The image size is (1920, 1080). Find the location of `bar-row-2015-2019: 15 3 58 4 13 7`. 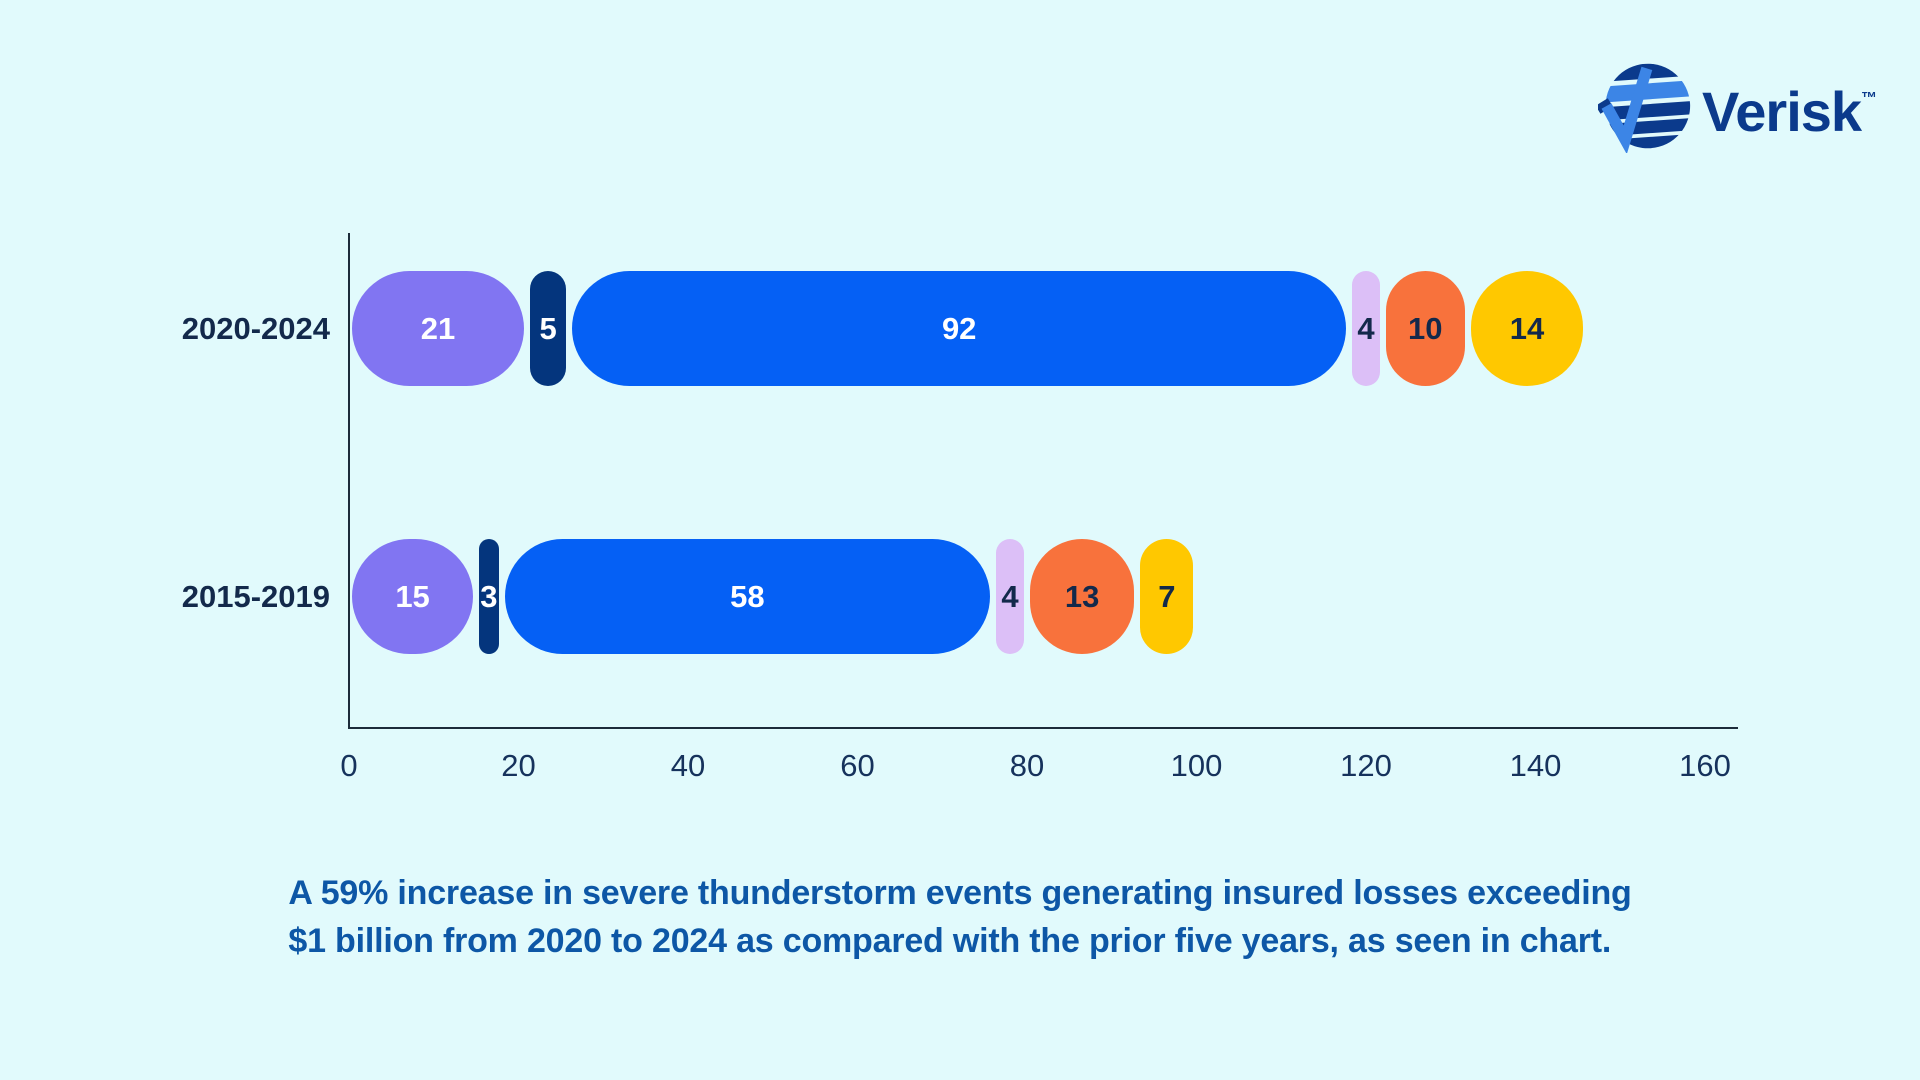

bar-row-2015-2019: 15 3 58 4 13 7 is located at coordinates (772, 596).